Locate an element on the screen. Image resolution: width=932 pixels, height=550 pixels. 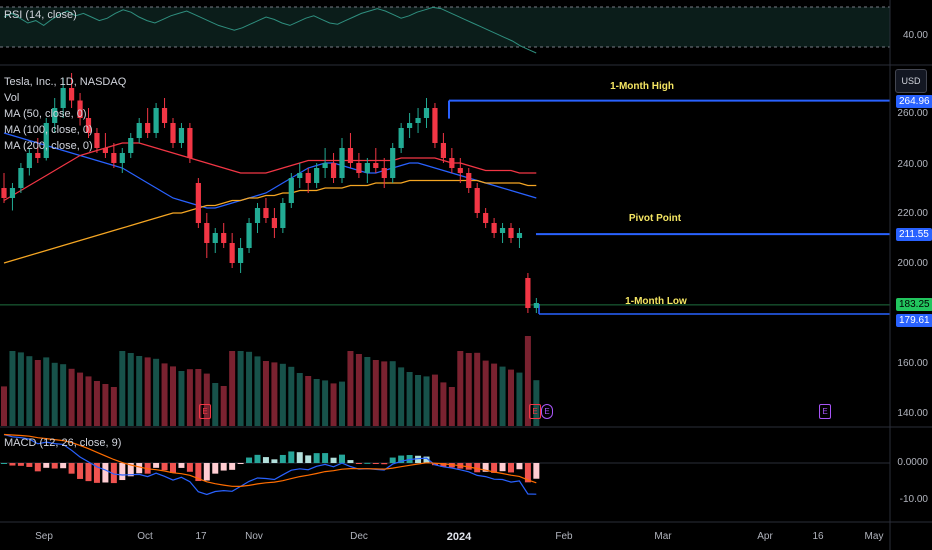
ma100-line is located at coordinates (270, 172).